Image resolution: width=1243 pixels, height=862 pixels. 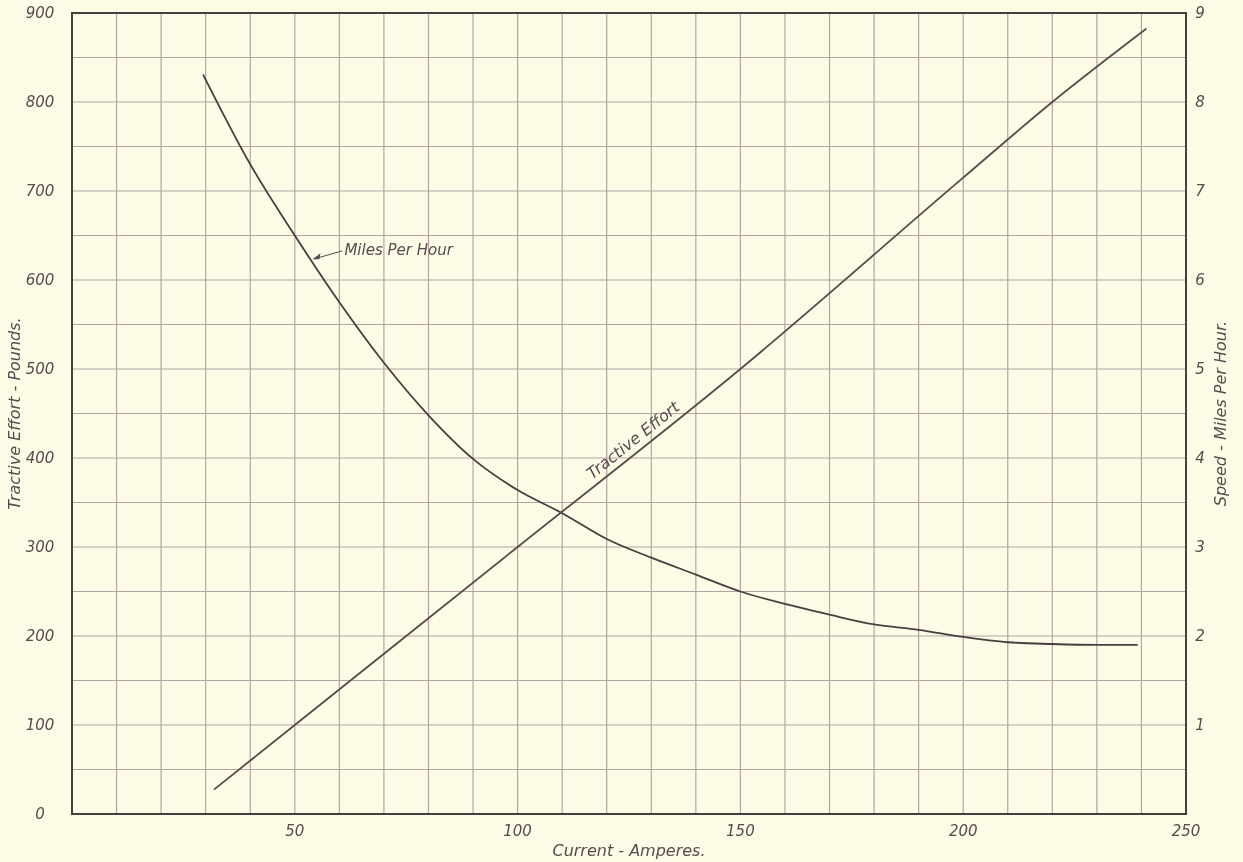 What do you see at coordinates (40, 369) in the screenshot?
I see `y-tick-label: 500` at bounding box center [40, 369].